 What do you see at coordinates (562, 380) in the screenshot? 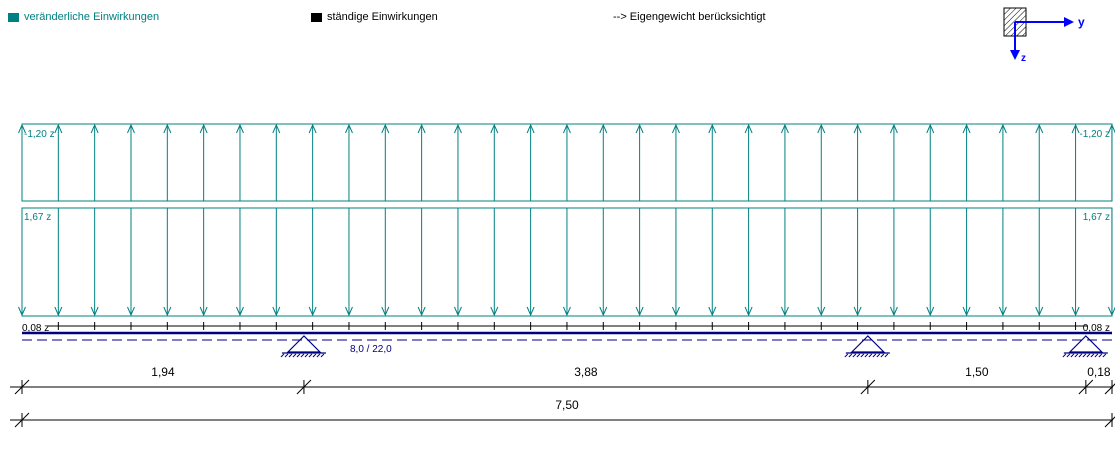
I see `span-dimension-row: 1,94 3,88 1,50 0,18` at bounding box center [562, 380].